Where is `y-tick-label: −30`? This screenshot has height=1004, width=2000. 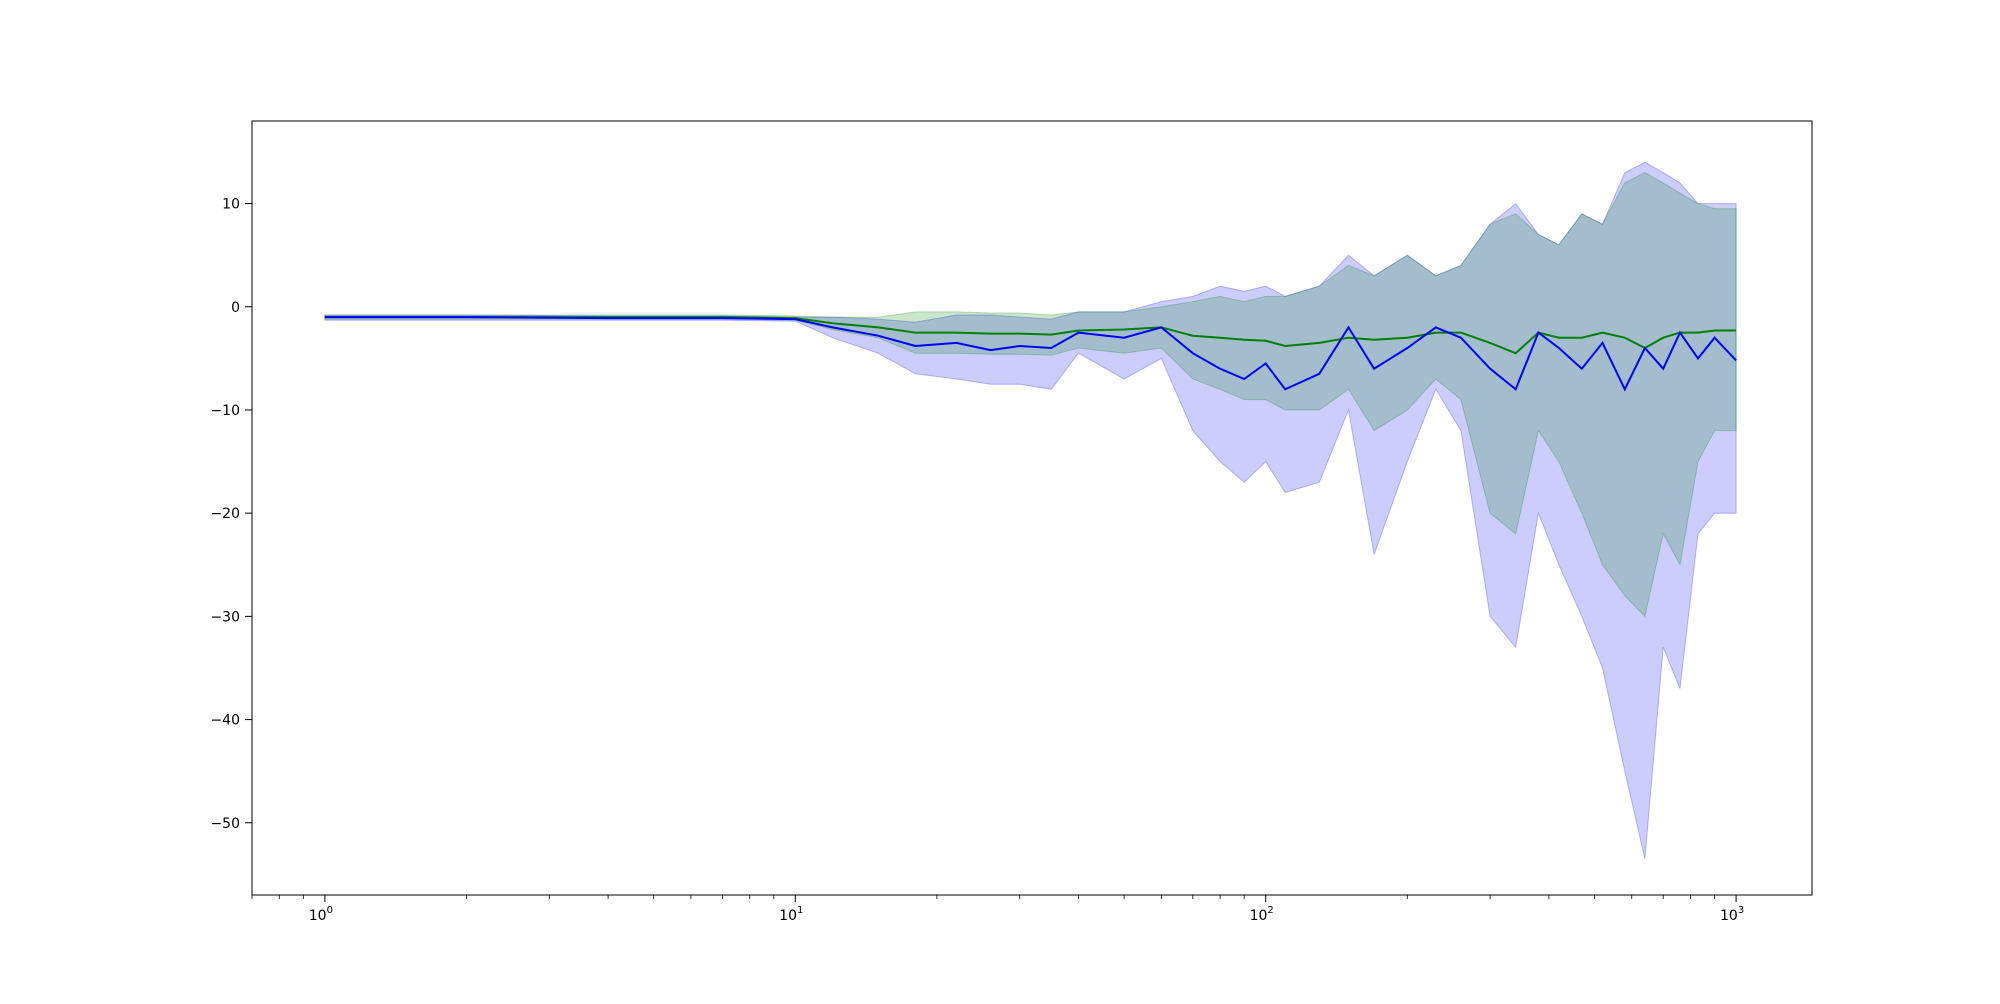
y-tick-label: −30 is located at coordinates (225, 617).